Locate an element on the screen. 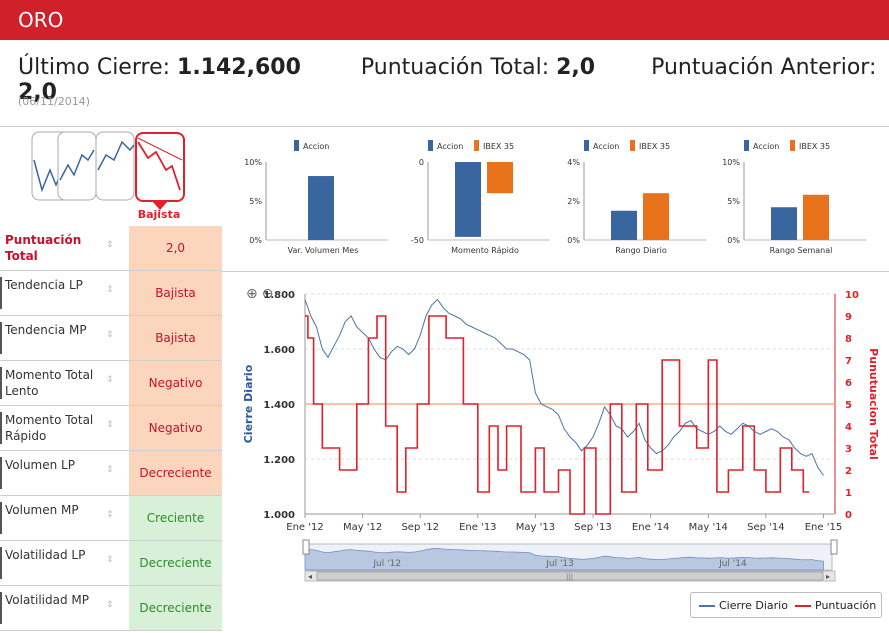 The width and height of the screenshot is (889, 633). table-row: Volatilidad LP ⇕ Decreciente is located at coordinates (111, 563).